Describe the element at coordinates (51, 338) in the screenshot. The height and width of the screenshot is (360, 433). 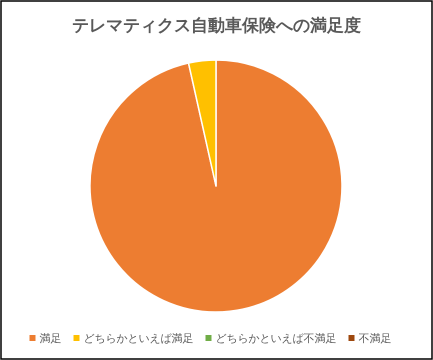
I see `legend-label: 満足` at that location.